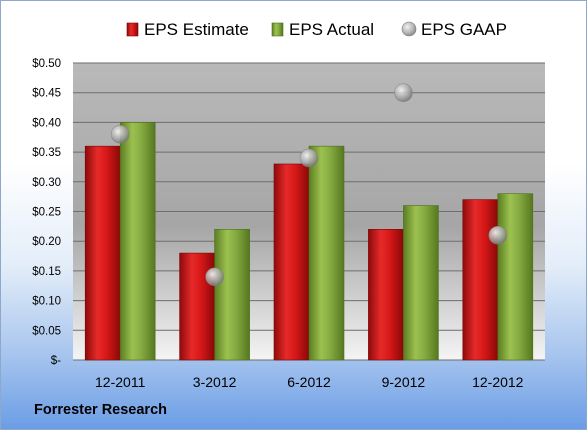  Describe the element at coordinates (46, 242) in the screenshot. I see `y-tick-label: $0.20` at that location.